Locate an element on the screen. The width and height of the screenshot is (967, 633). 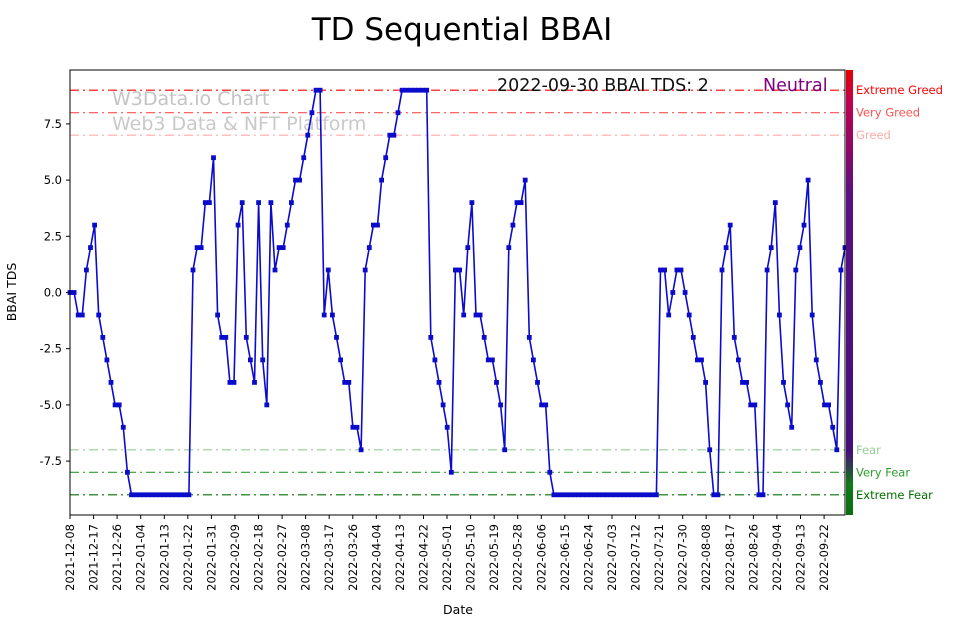
sentiment-band-label: Very Fear is located at coordinates (883, 472).